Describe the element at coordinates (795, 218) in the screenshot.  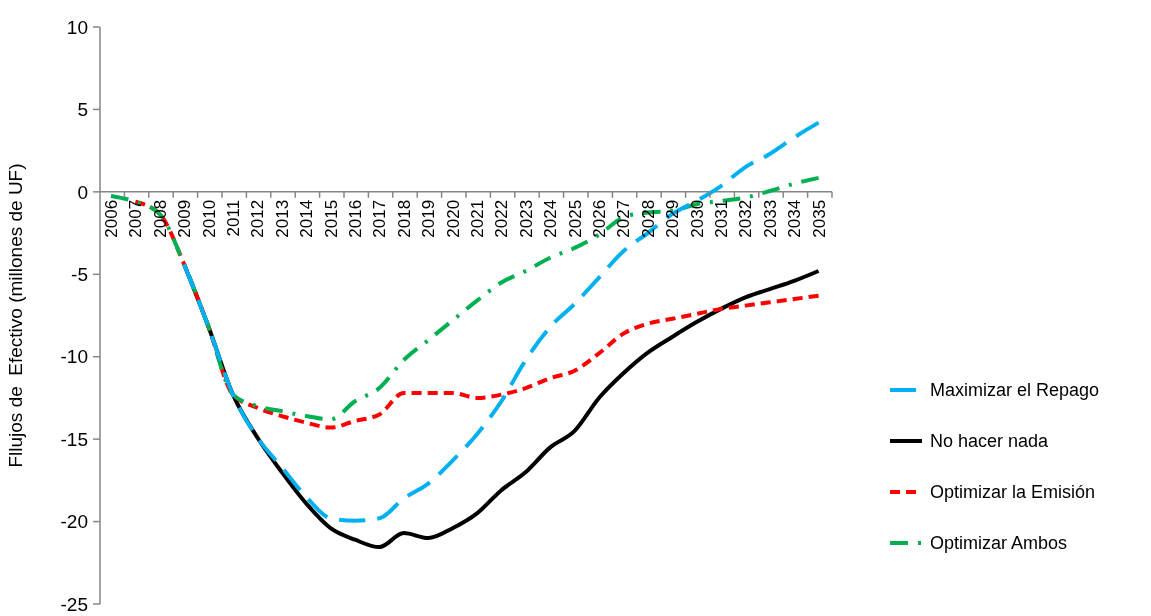
I see `x-tick-label: 2034` at that location.